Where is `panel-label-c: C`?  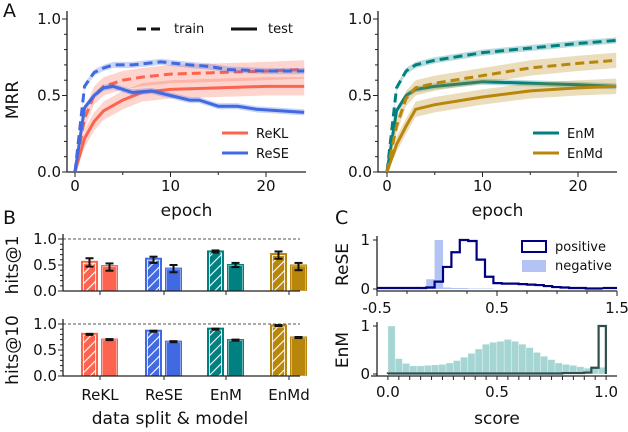
panel-label-c: C is located at coordinates (341, 218).